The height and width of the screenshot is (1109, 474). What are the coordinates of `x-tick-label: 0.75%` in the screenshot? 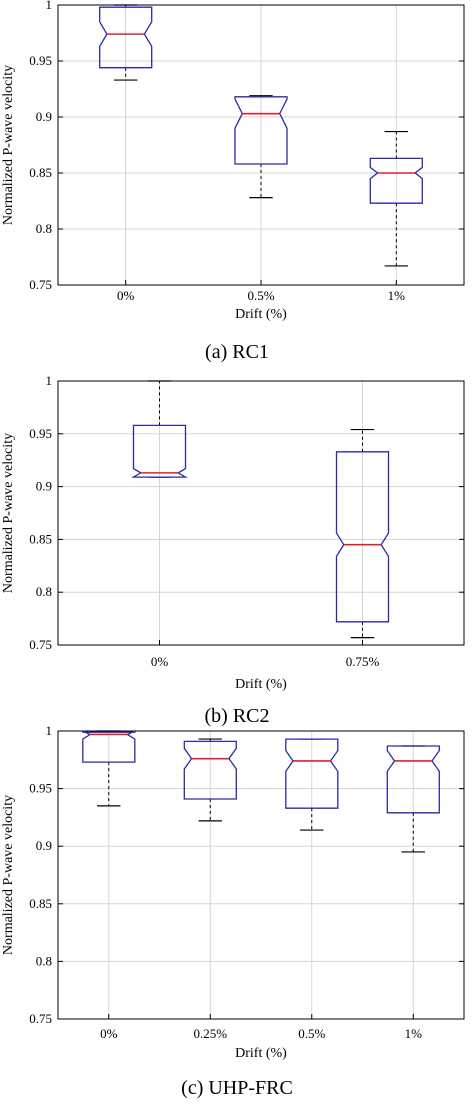 It's located at (363, 661).